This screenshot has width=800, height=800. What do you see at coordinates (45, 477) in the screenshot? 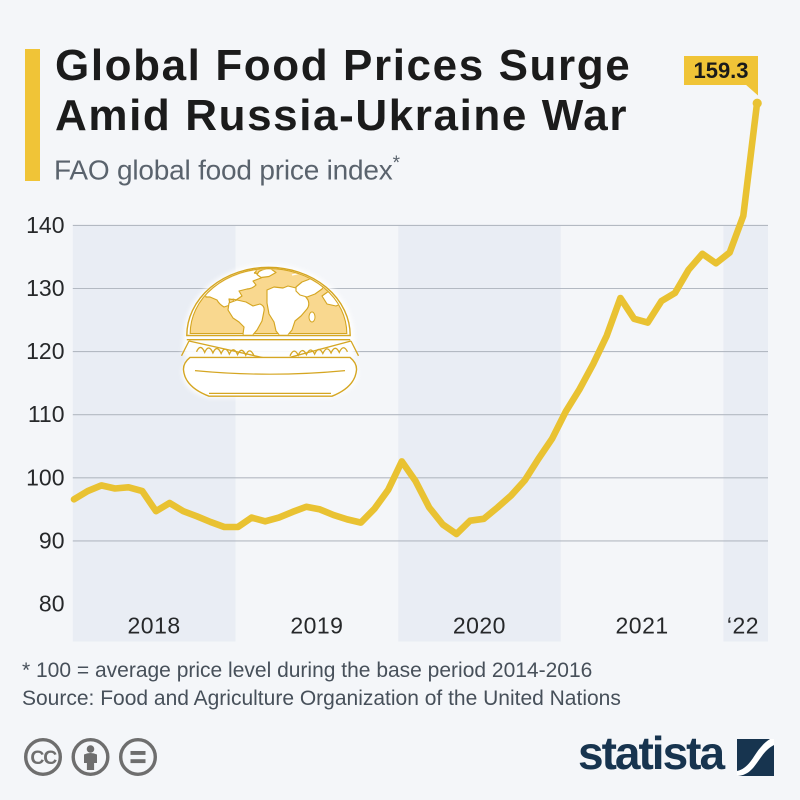
I see `svg-text: 100` at bounding box center [45, 477].